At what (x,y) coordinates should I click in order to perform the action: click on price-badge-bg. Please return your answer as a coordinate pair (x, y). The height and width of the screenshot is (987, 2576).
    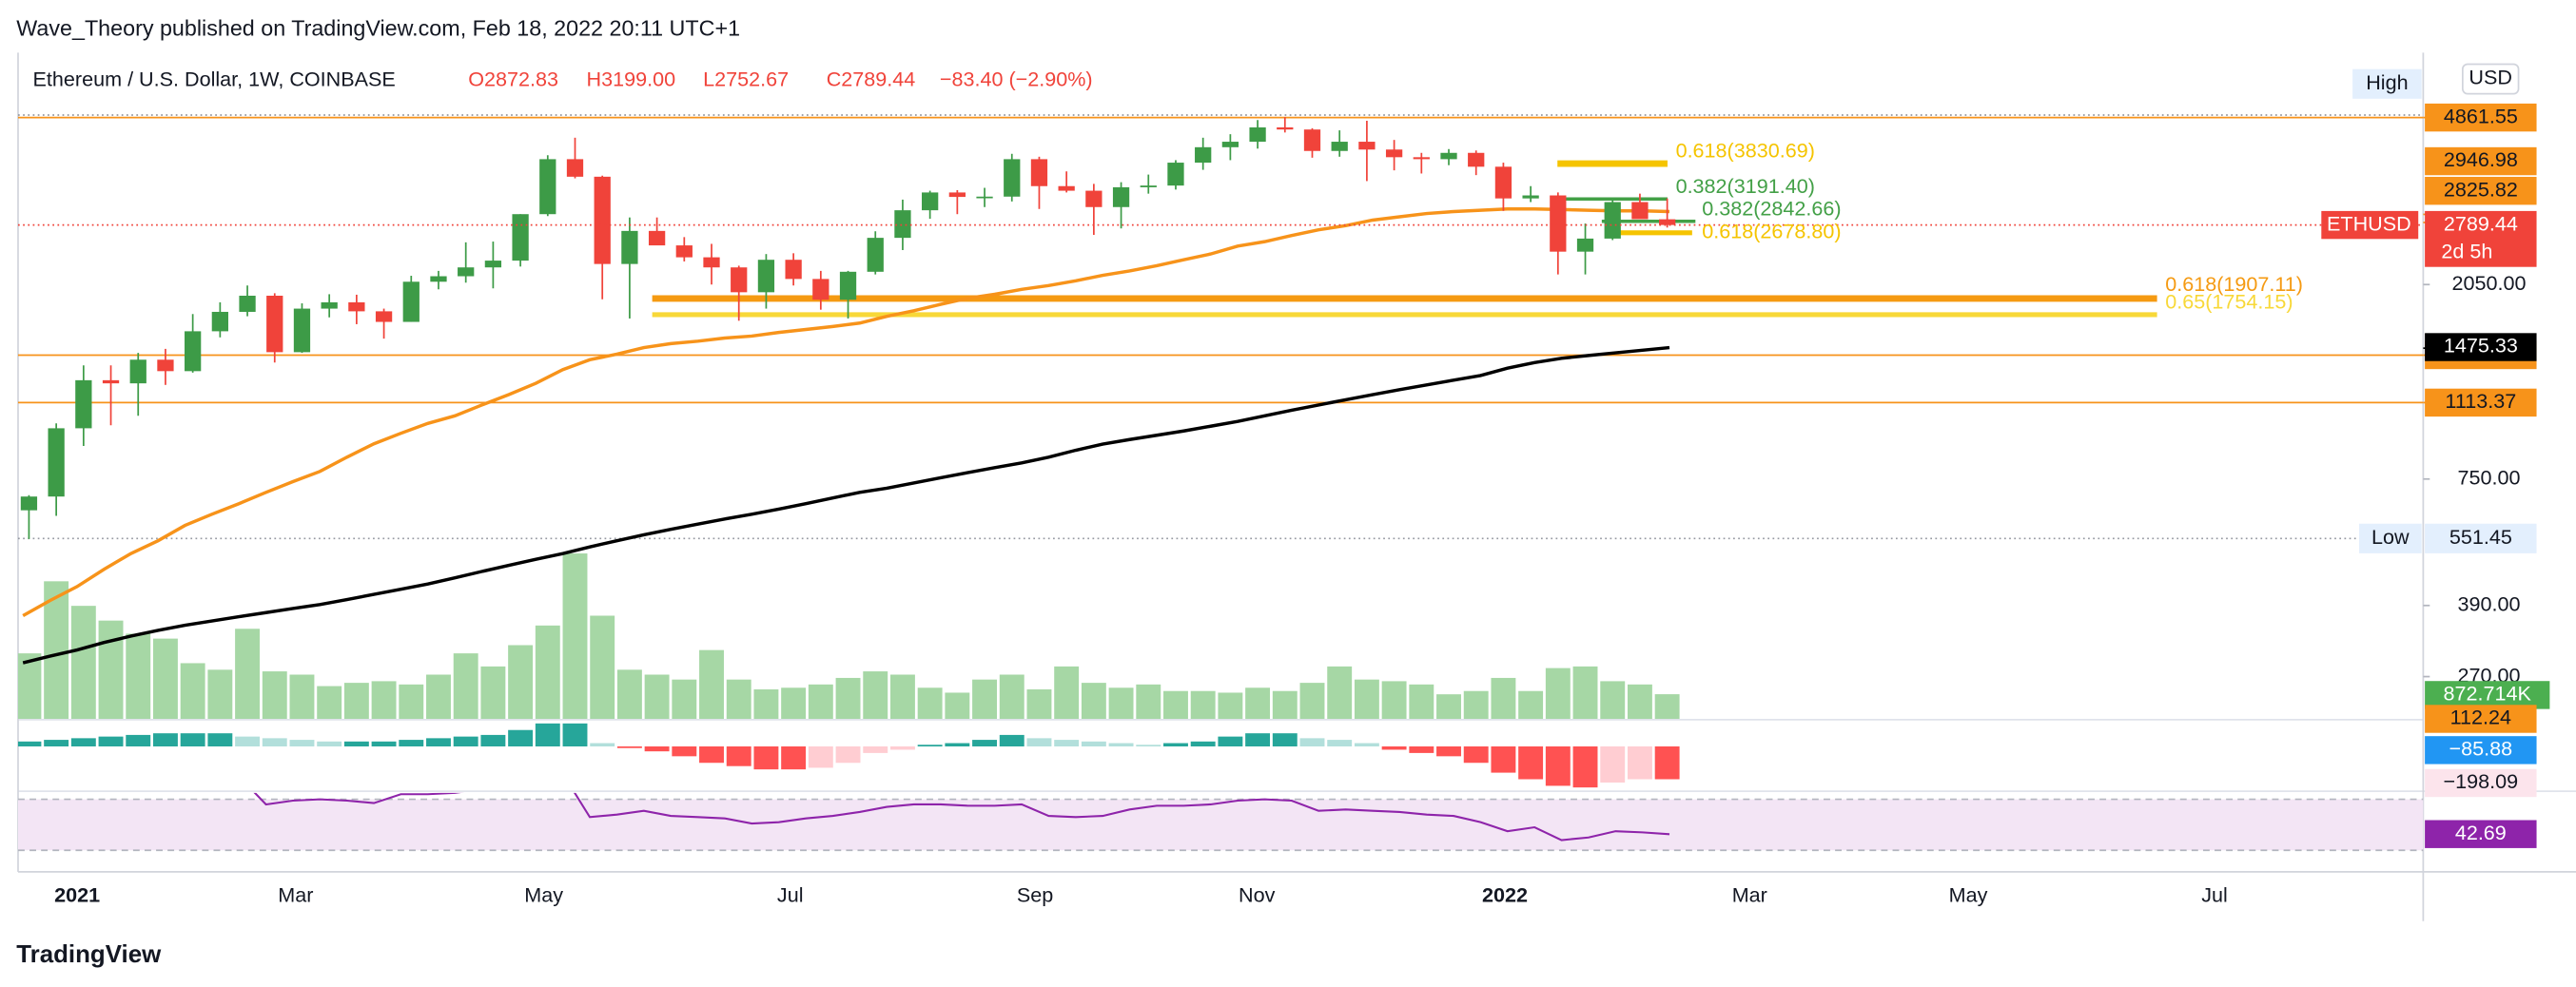
    Looking at the image, I should click on (2481, 161).